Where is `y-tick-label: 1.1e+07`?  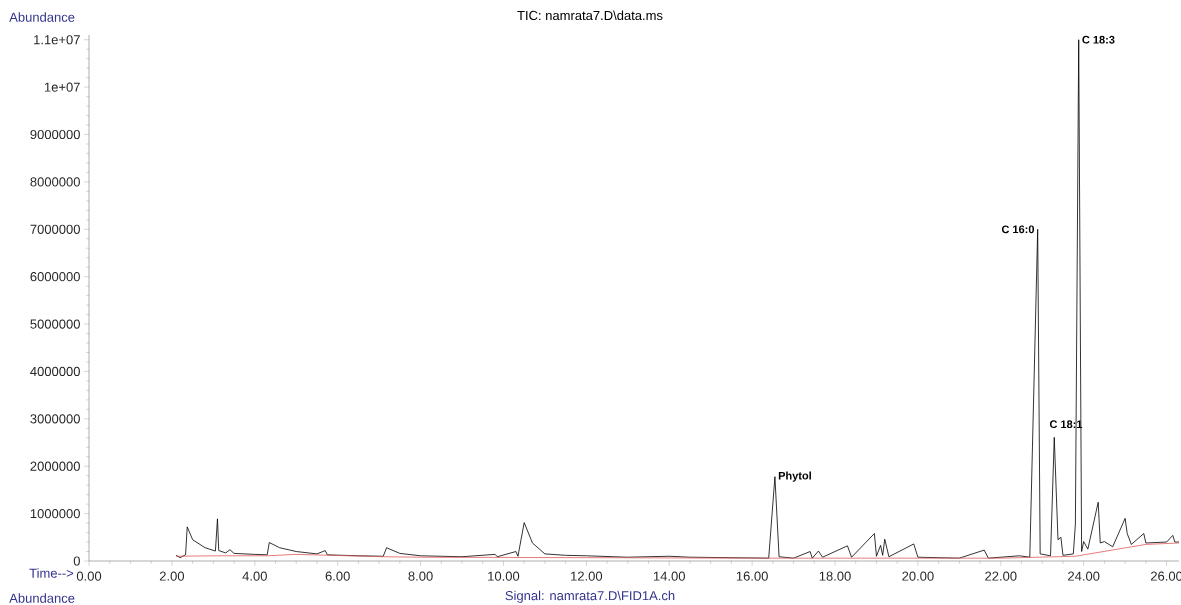
y-tick-label: 1.1e+07 is located at coordinates (57, 40).